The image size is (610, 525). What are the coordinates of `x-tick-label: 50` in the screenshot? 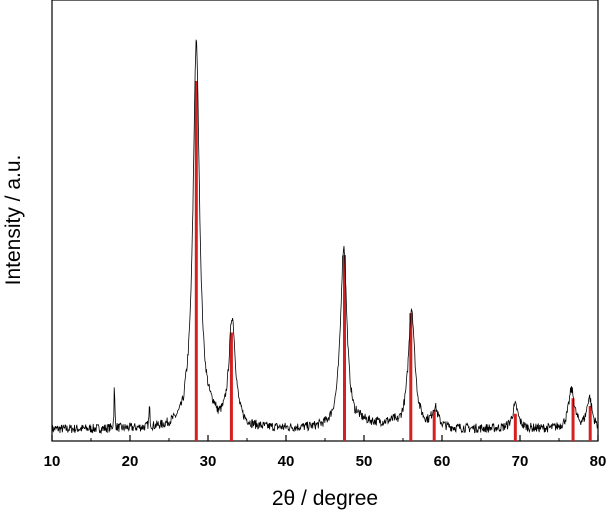 It's located at (364, 461).